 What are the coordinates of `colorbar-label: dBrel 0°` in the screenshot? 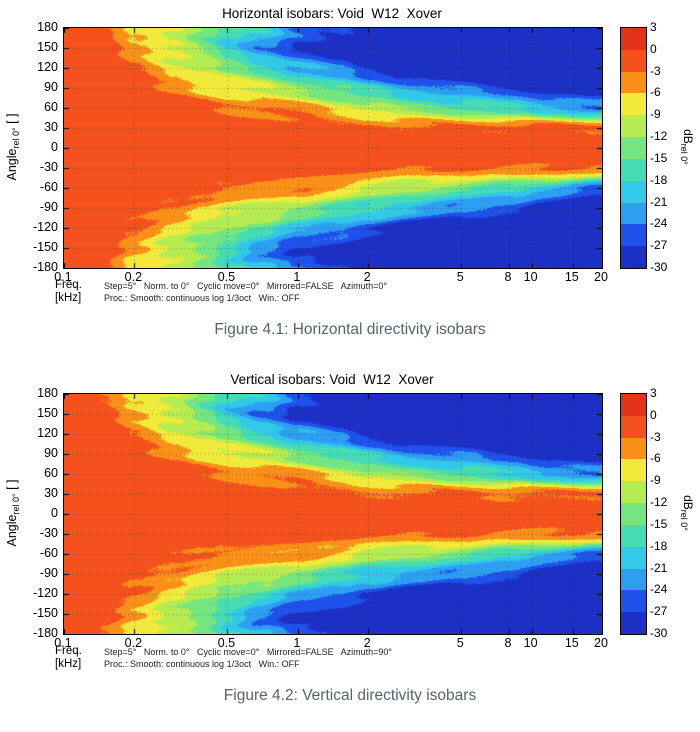 It's located at (687, 513).